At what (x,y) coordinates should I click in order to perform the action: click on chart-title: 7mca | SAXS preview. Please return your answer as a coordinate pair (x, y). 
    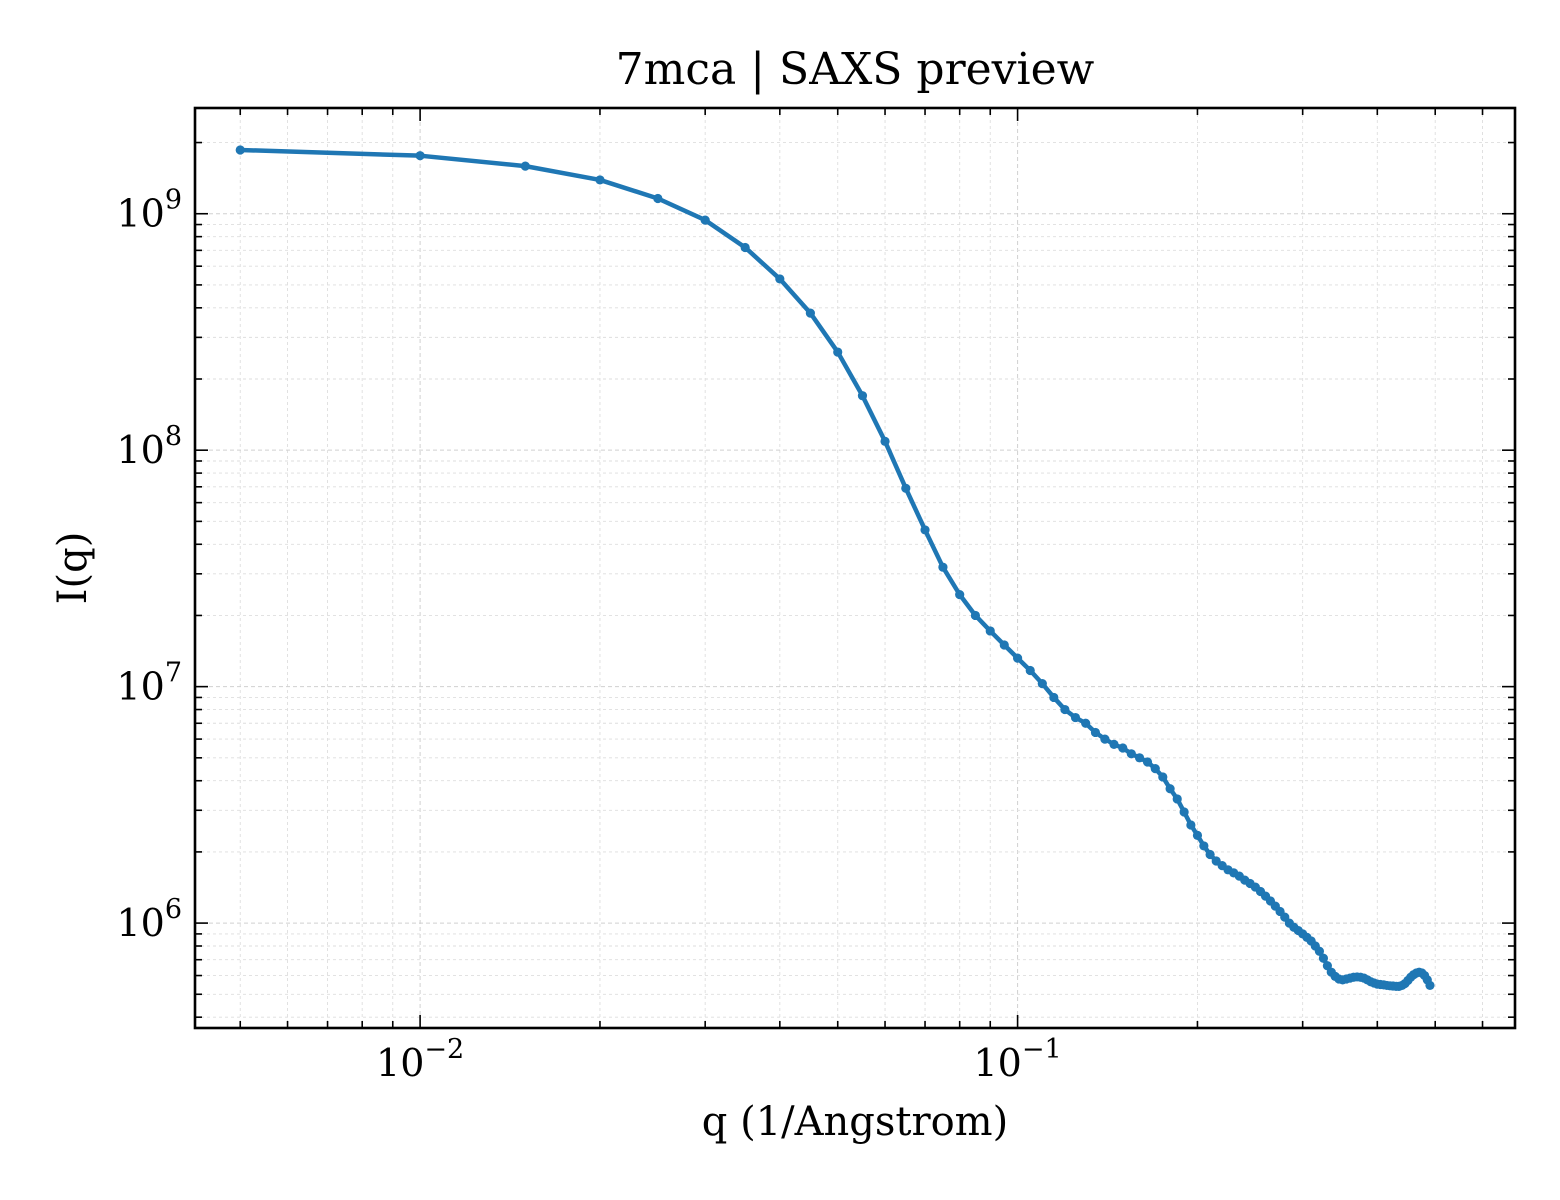
    Looking at the image, I should click on (855, 69).